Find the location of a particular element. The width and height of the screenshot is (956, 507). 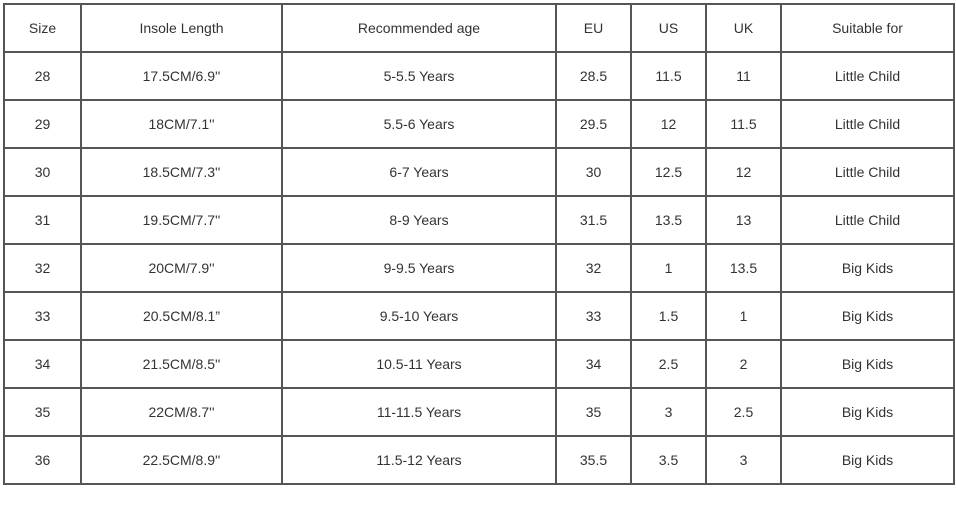

cell-eu: 35.5 is located at coordinates (593, 460).